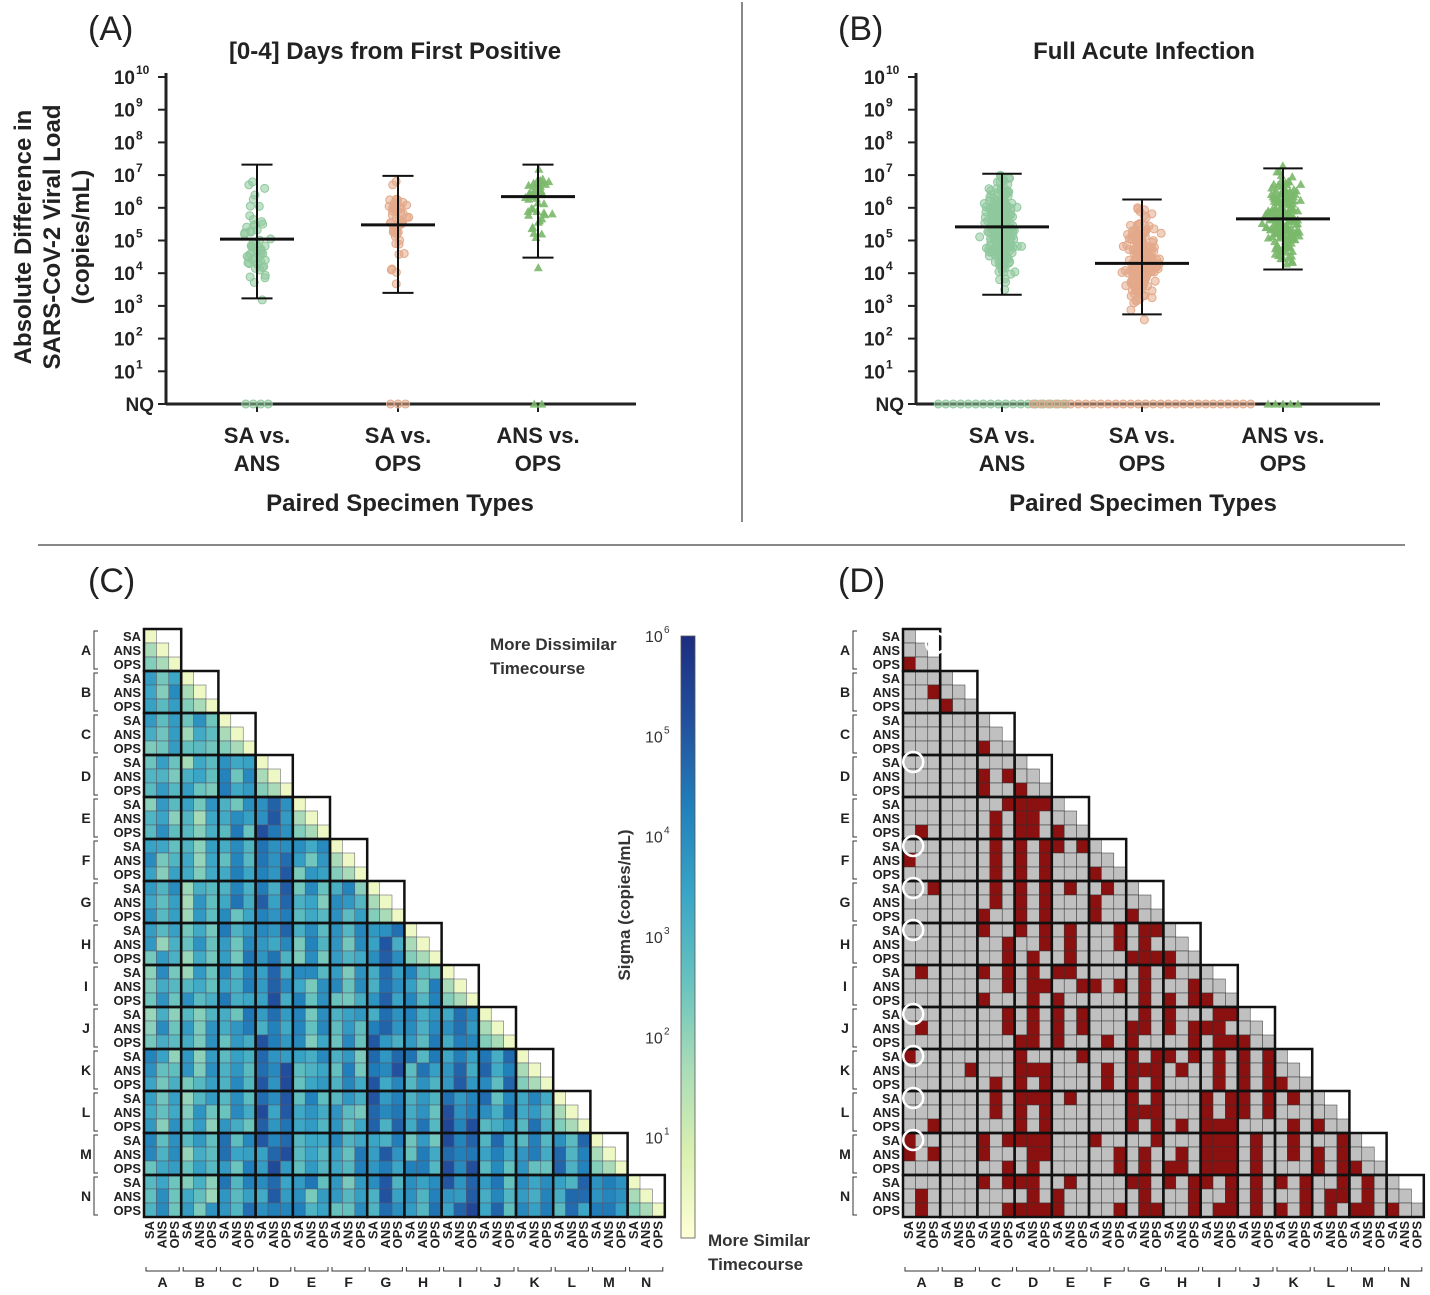 This screenshot has width=1430, height=1295. What do you see at coordinates (1193, 1235) in the screenshot?
I see `column-subtype-label: OPS` at bounding box center [1193, 1235].